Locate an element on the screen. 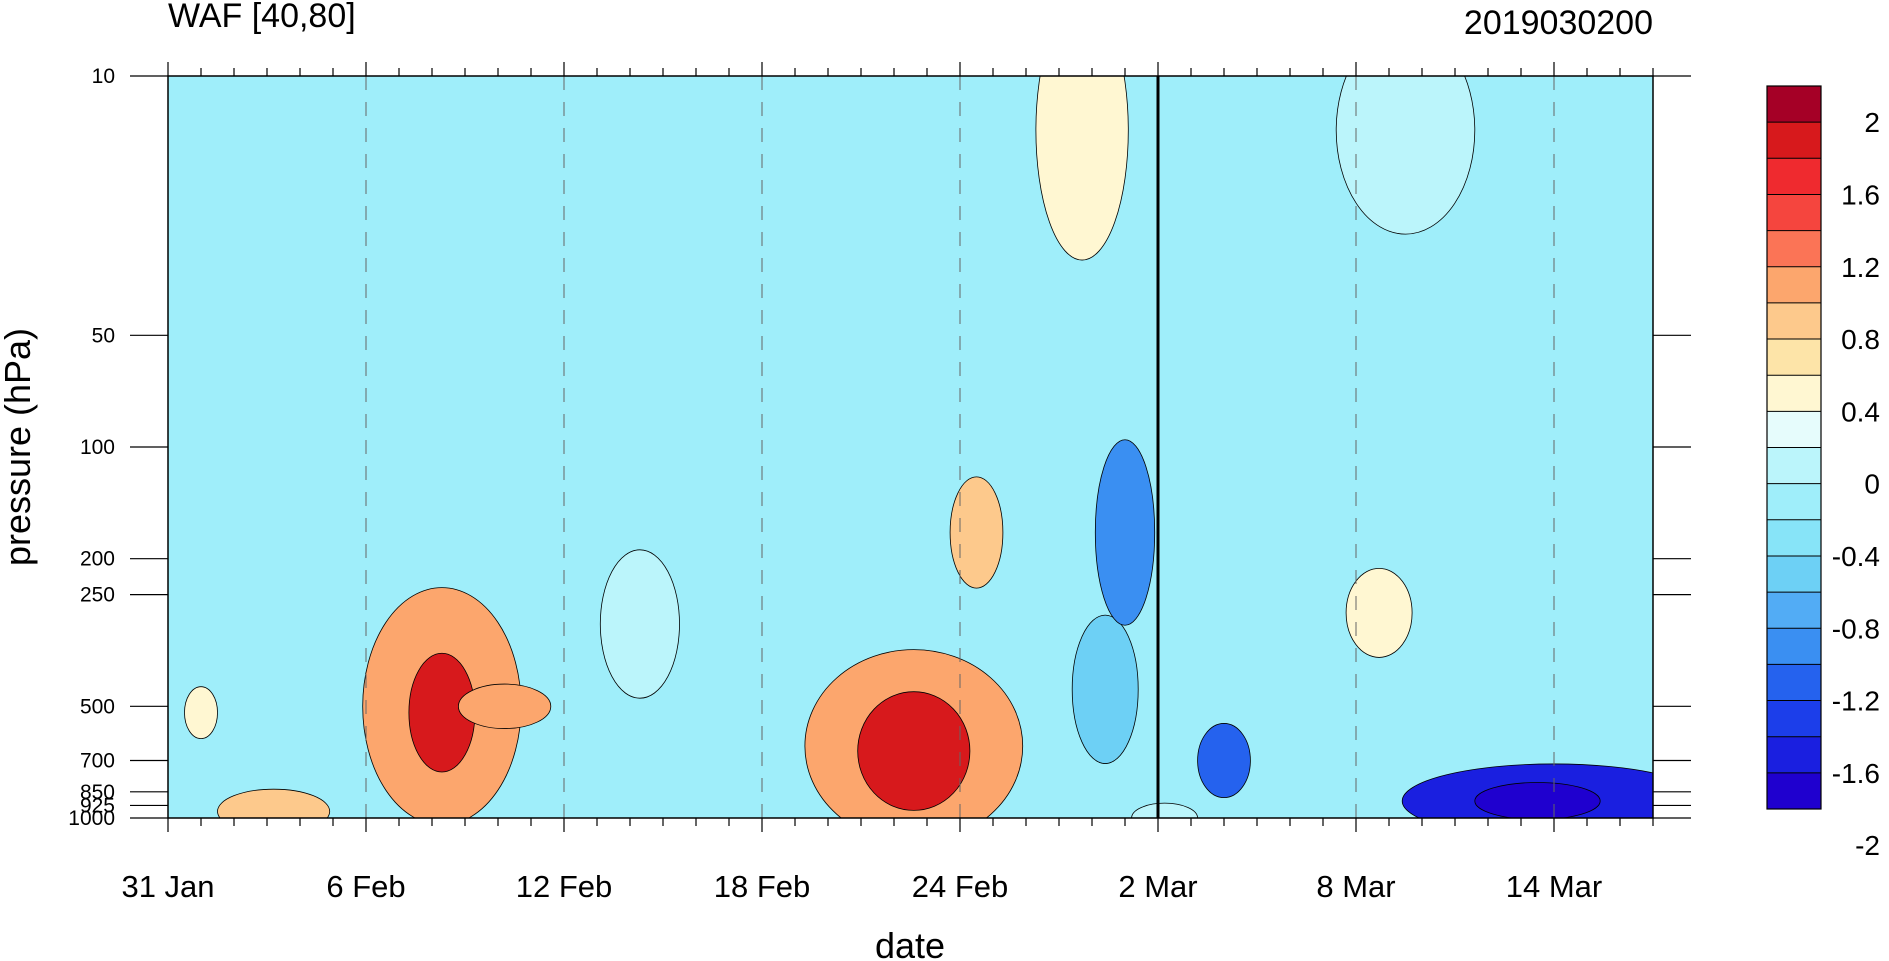 The height and width of the screenshot is (961, 1889). y-tick-label: 200 is located at coordinates (97, 559).